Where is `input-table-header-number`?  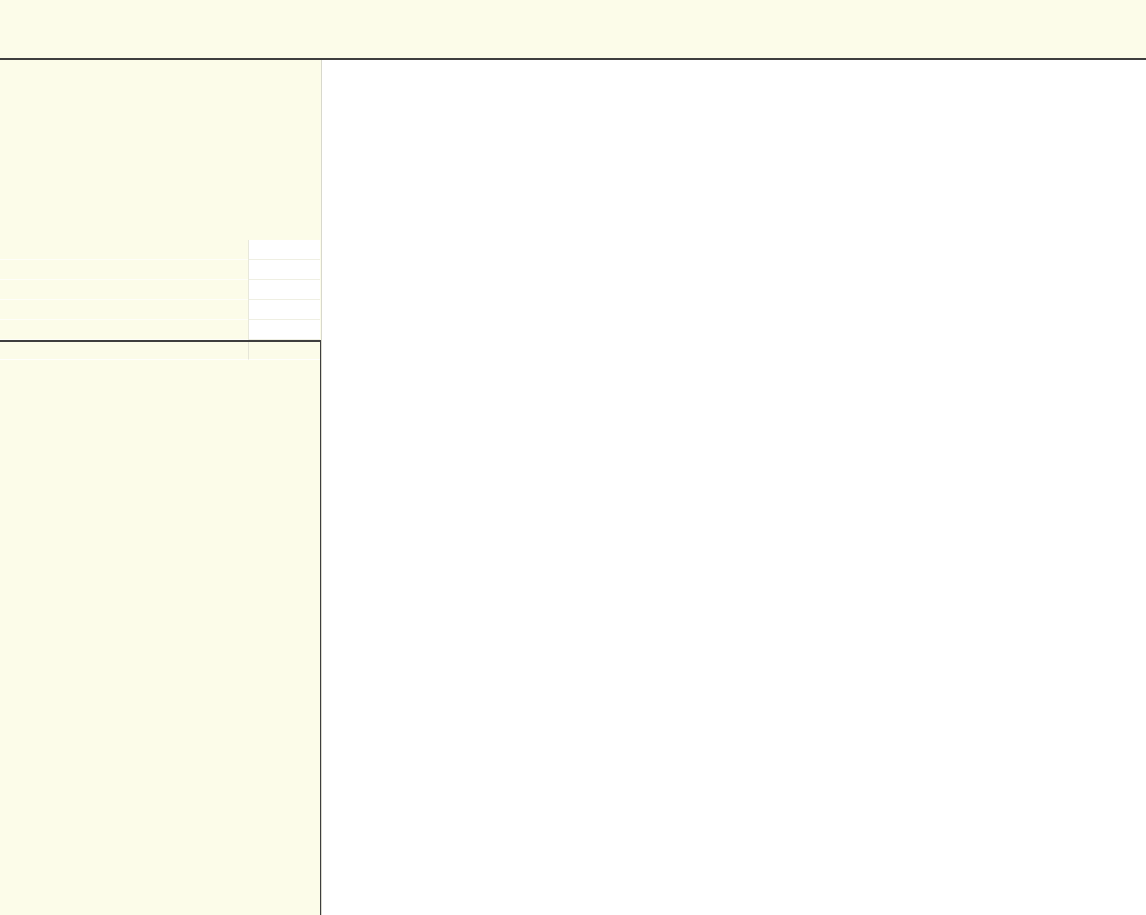
input-table-header-number is located at coordinates (124, 351).